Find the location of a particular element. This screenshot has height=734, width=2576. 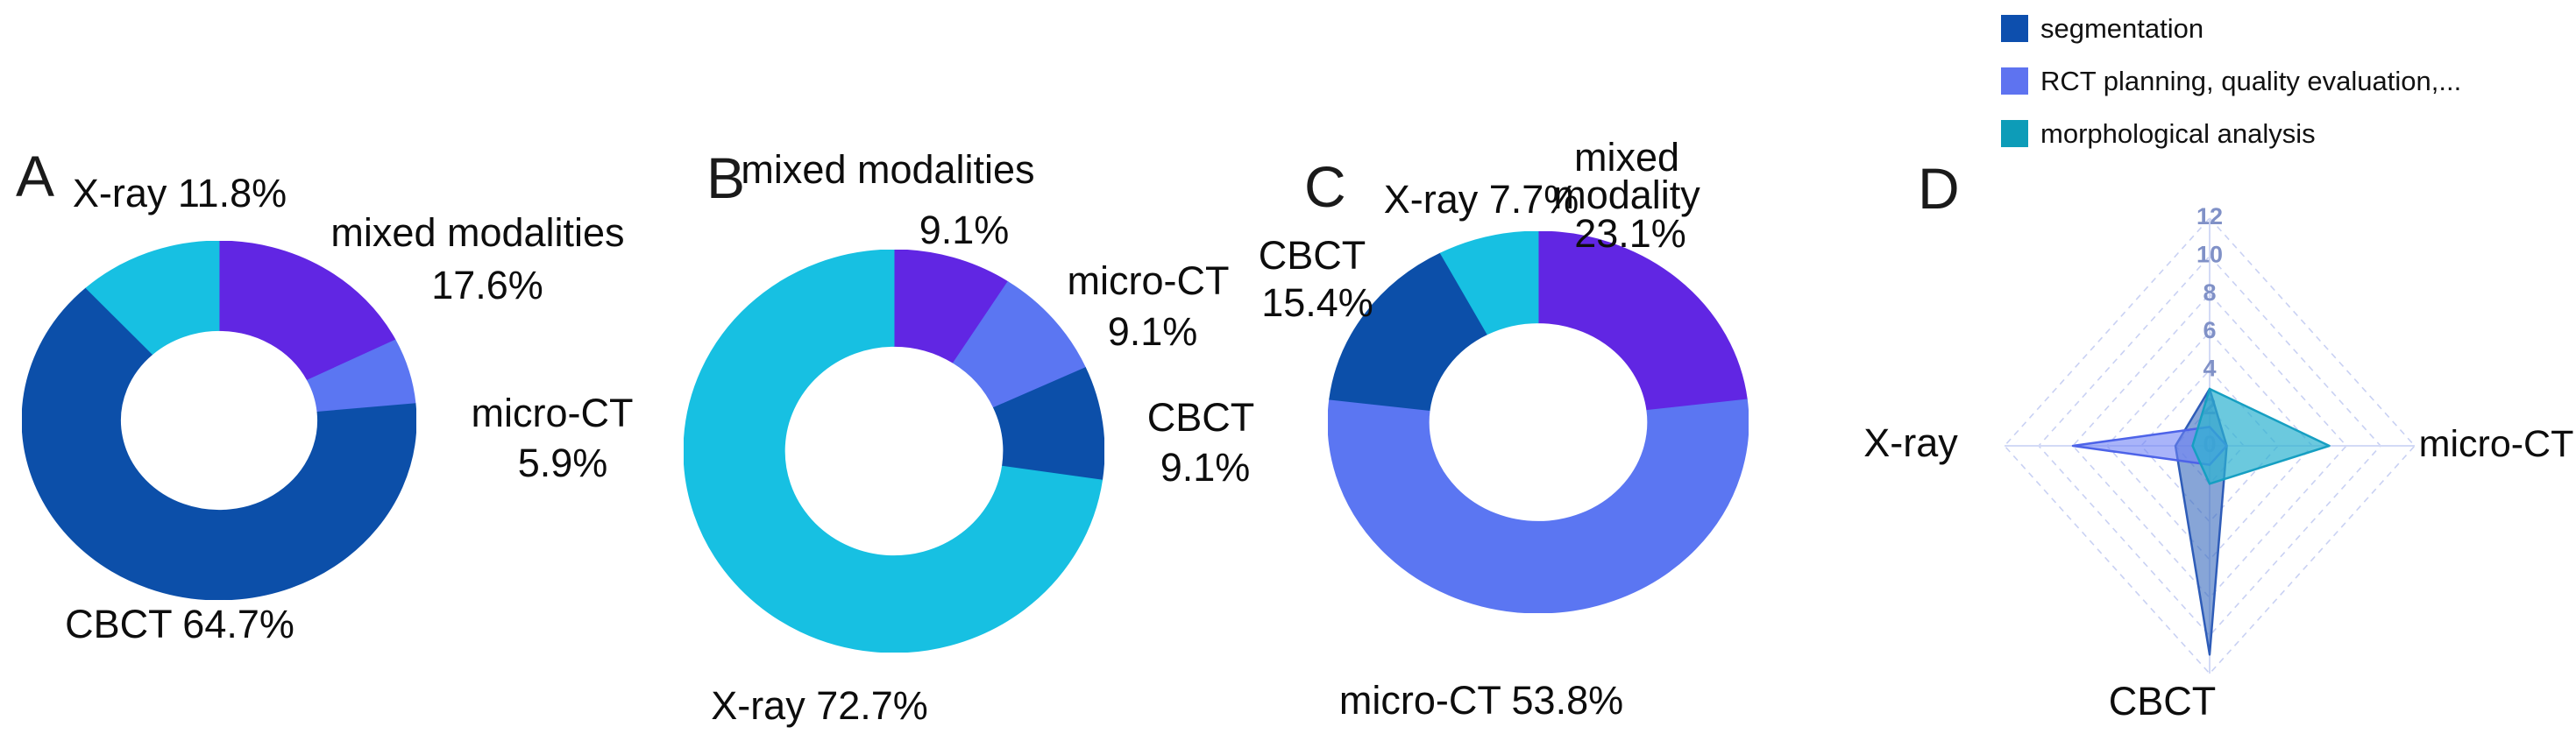

slice-label-c-mixed-line1: mixed is located at coordinates (1626, 157).